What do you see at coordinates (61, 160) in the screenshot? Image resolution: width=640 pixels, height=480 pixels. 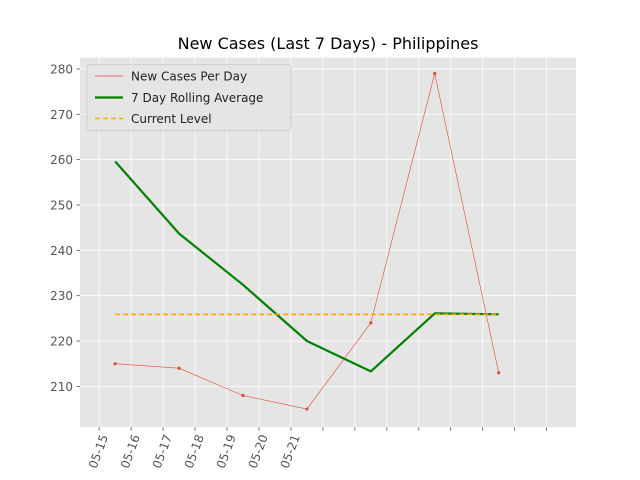 I see `y-tick-label: 260` at bounding box center [61, 160].